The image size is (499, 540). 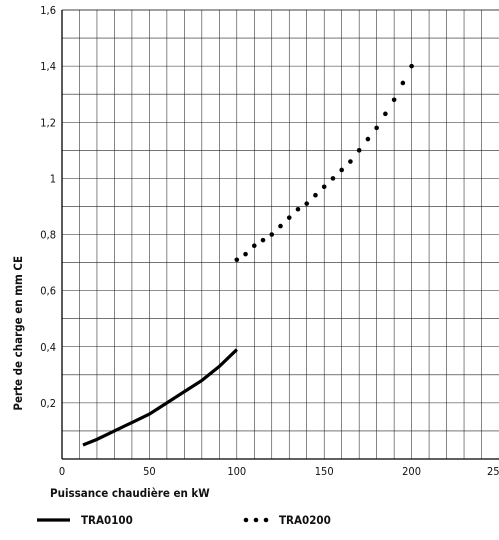 I want to click on y-tick-label: 1,2, so click(x=48, y=122).